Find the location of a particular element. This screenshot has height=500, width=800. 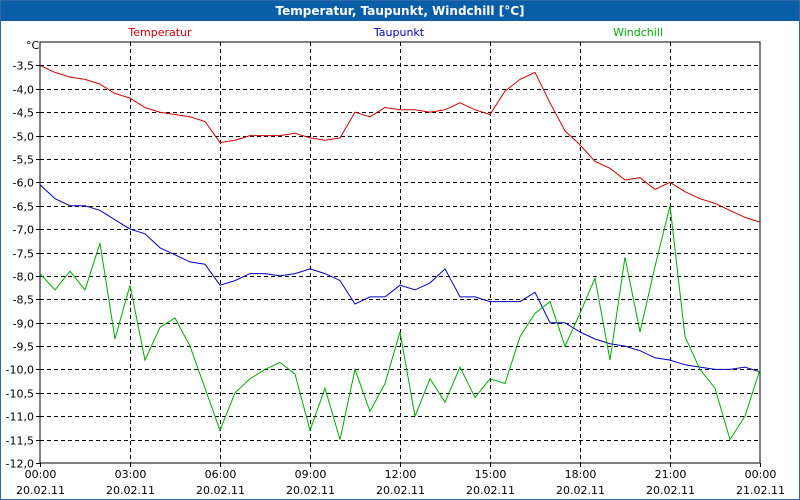

y-tick-label: -7,0 is located at coordinates (23, 230).